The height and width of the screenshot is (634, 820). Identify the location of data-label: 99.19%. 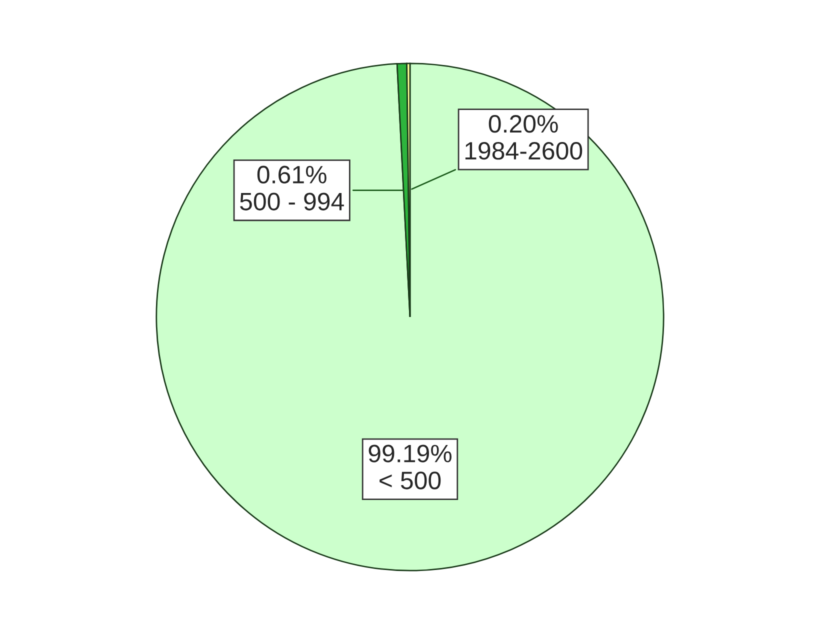
(410, 453).